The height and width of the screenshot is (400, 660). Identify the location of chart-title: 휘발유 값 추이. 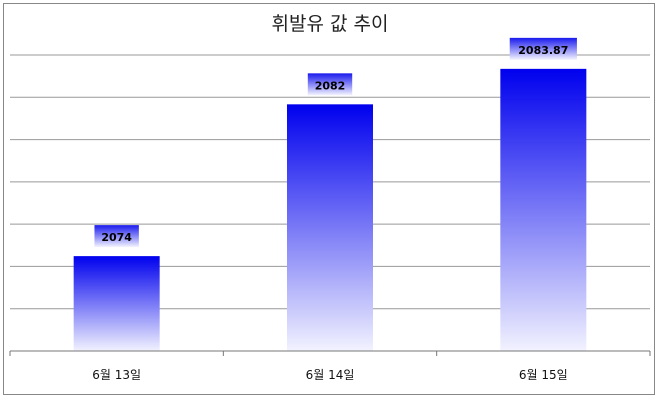
(330, 24).